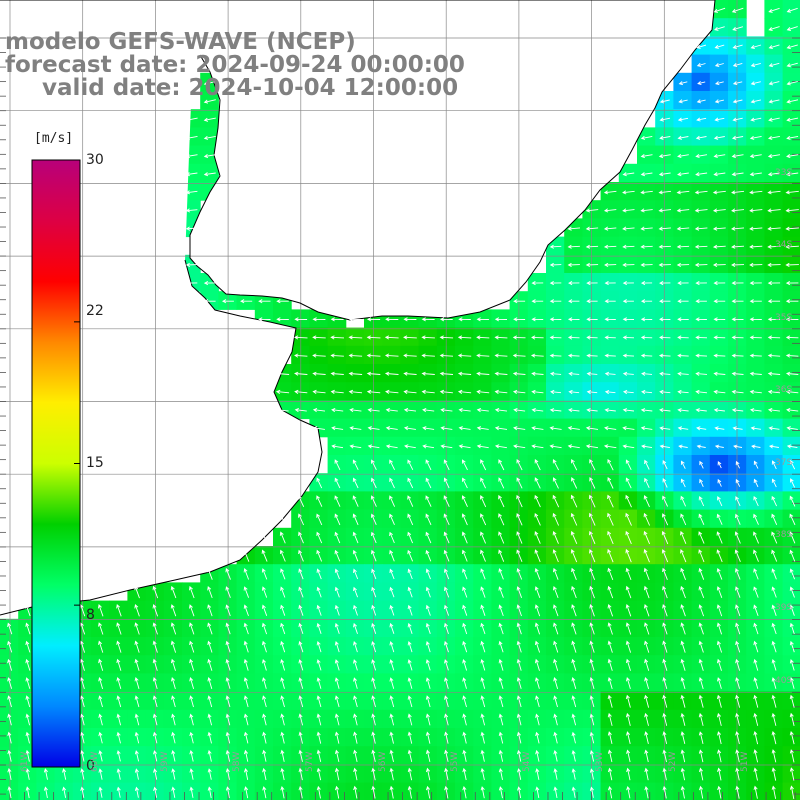 The height and width of the screenshot is (800, 800). I want to click on colorbar-bar, so click(56, 463).